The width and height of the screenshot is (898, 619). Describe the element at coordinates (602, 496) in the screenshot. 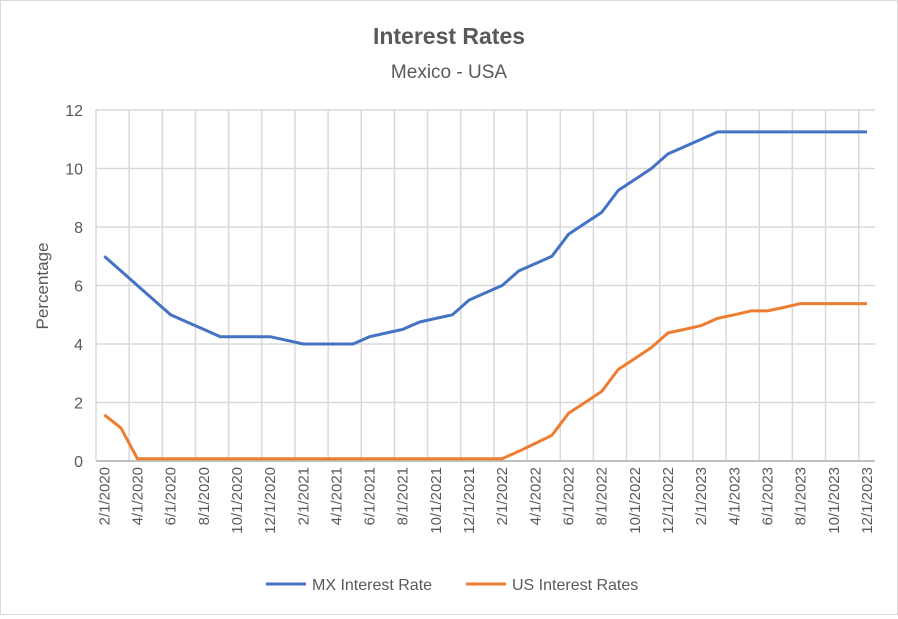

I see `x-tick-label: 8/1/2022` at that location.